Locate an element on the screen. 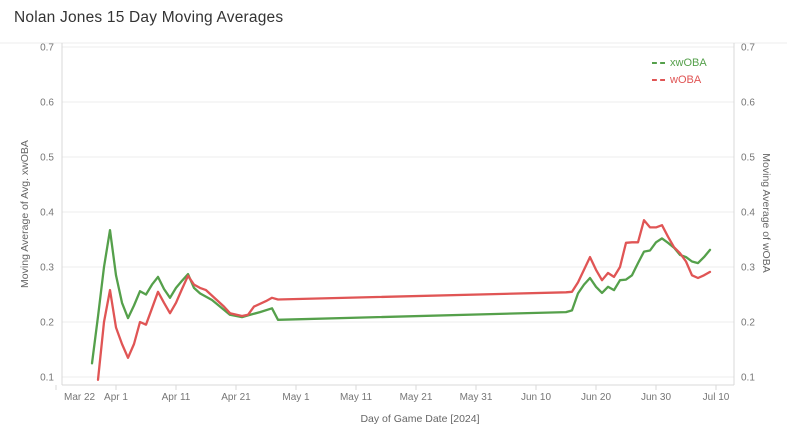 The image size is (787, 438). legend: xwOBA wOBA is located at coordinates (679, 71).